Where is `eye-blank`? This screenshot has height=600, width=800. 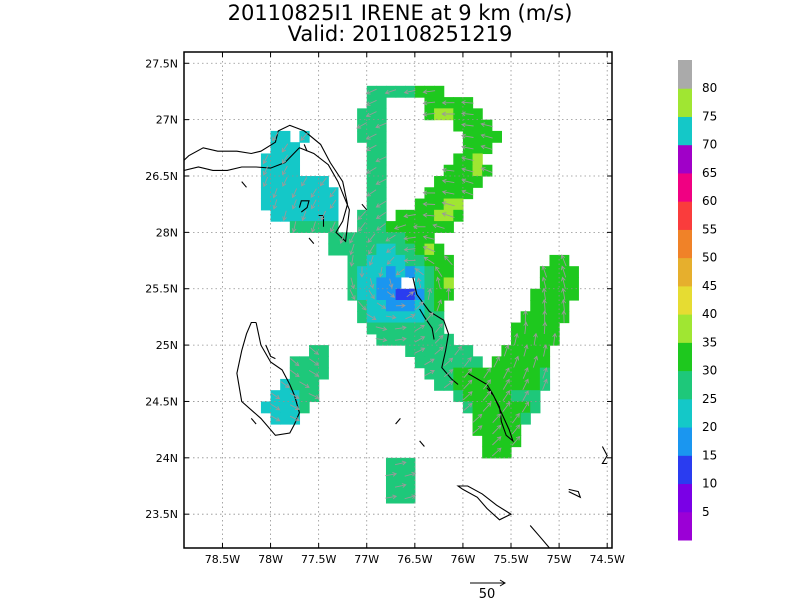 eye-blank is located at coordinates (405, 283).